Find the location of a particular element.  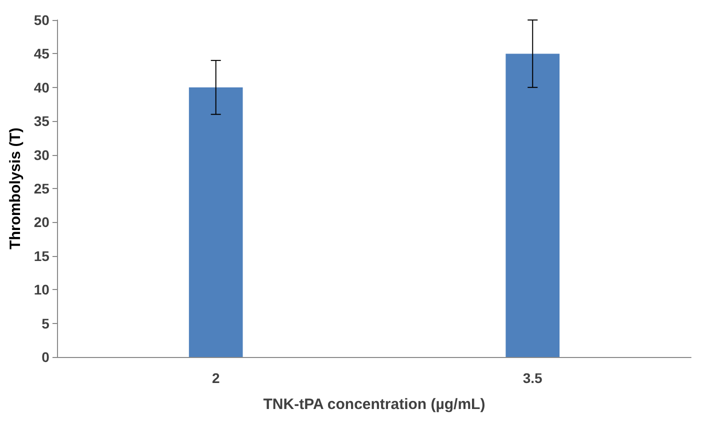

y-tick-label: 0 is located at coordinates (46, 357).